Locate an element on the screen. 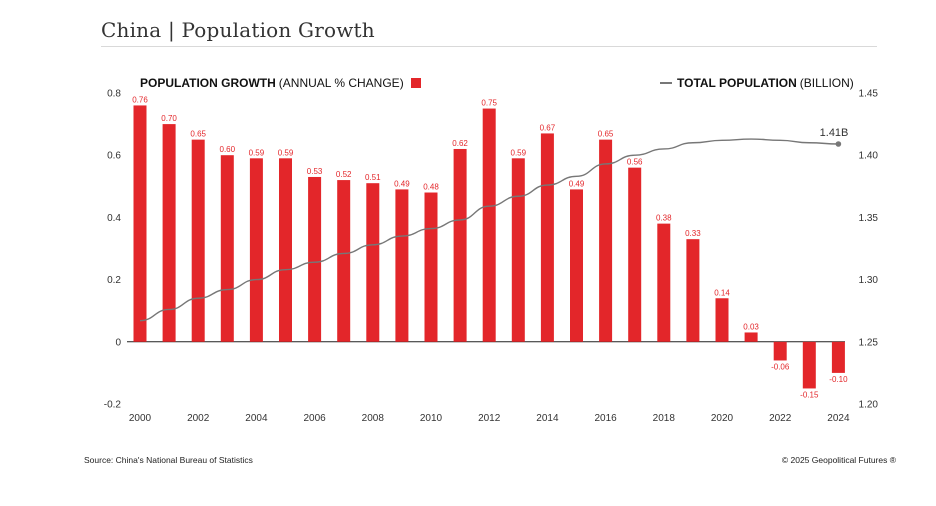 This screenshot has width=936, height=506. x-tick-label: 2008 is located at coordinates (373, 418).